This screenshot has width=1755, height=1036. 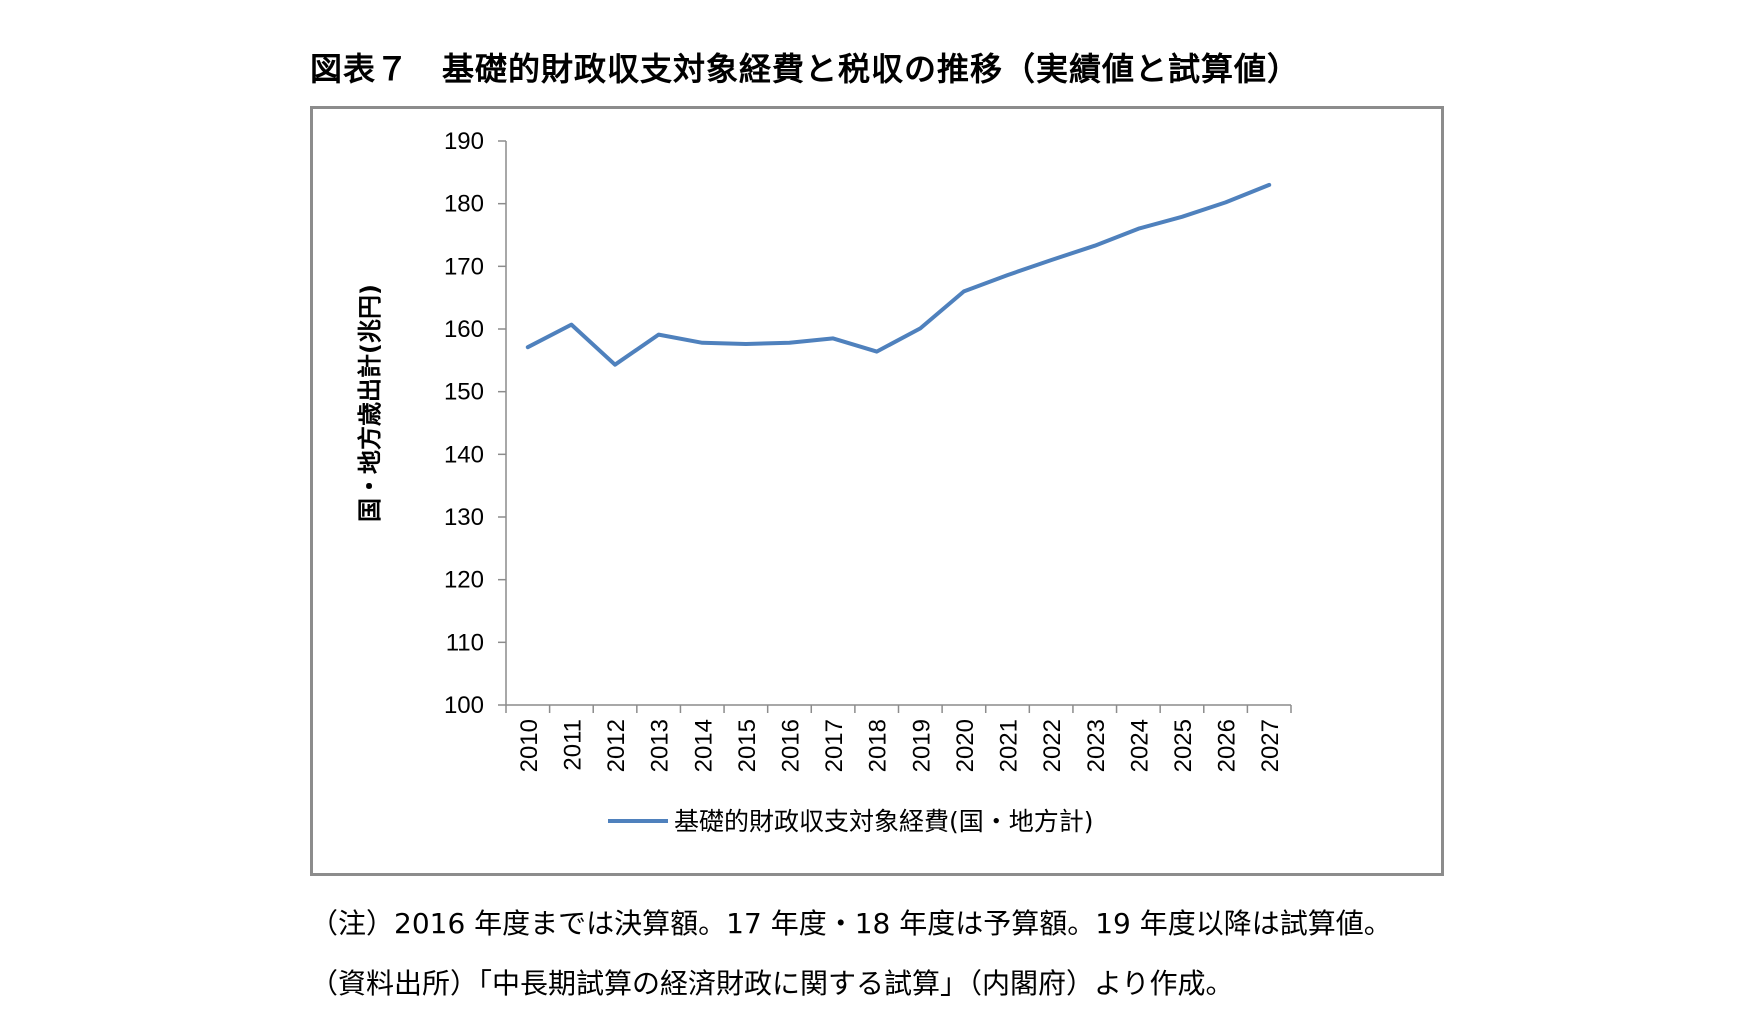 What do you see at coordinates (834, 745) in the screenshot?
I see `x-tick-label: 2017` at bounding box center [834, 745].